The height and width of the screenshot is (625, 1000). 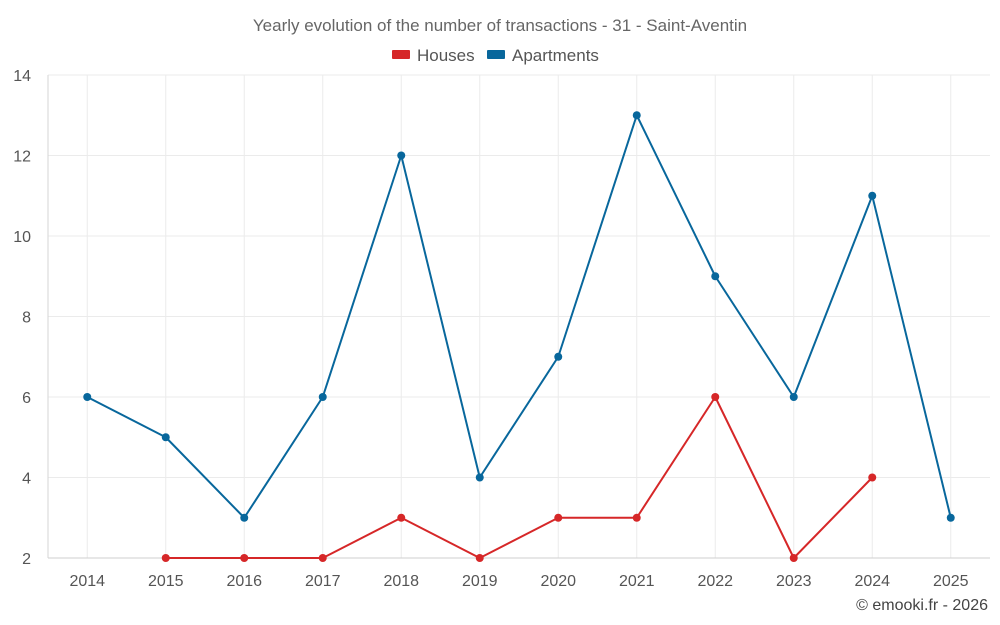 I want to click on legend-swatch-apartments, so click(x=496, y=54).